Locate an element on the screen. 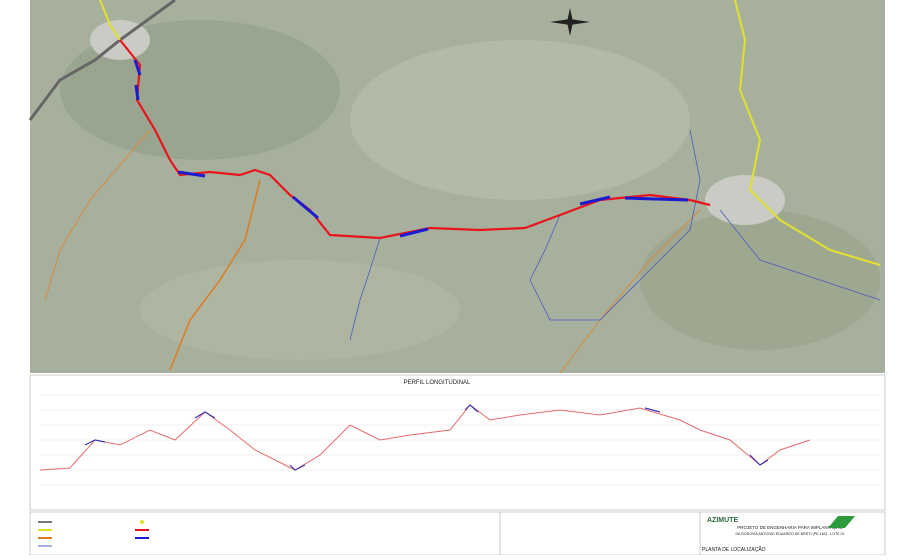 This screenshot has width=915, height=560. town is located at coordinates (745, 200).